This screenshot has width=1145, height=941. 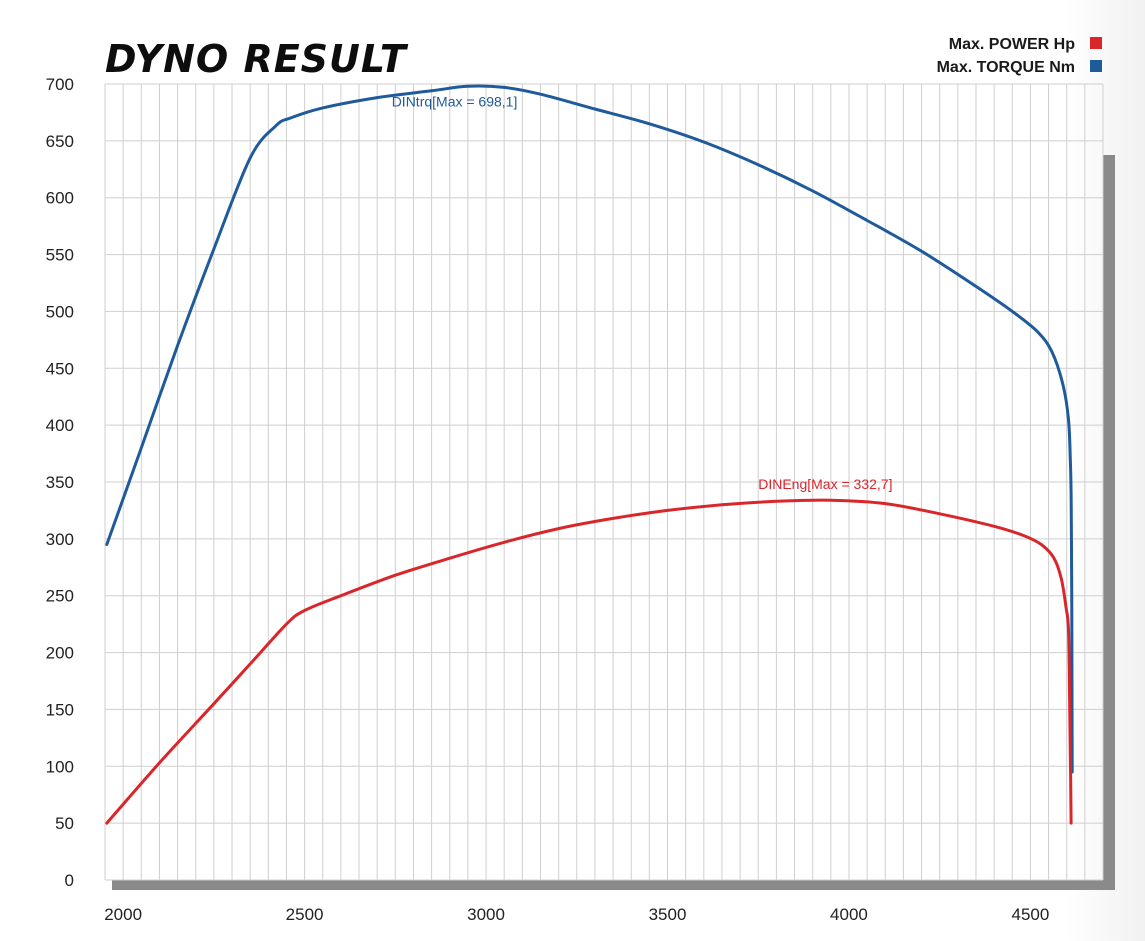 I want to click on y-tick-label: 700, so click(x=60, y=84).